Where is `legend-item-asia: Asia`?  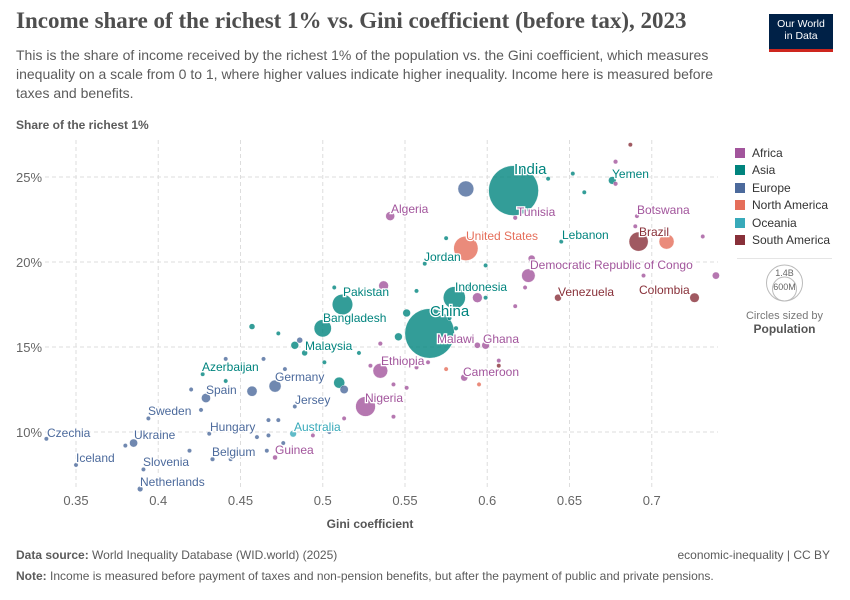
legend-item-asia: Asia is located at coordinates (782, 171).